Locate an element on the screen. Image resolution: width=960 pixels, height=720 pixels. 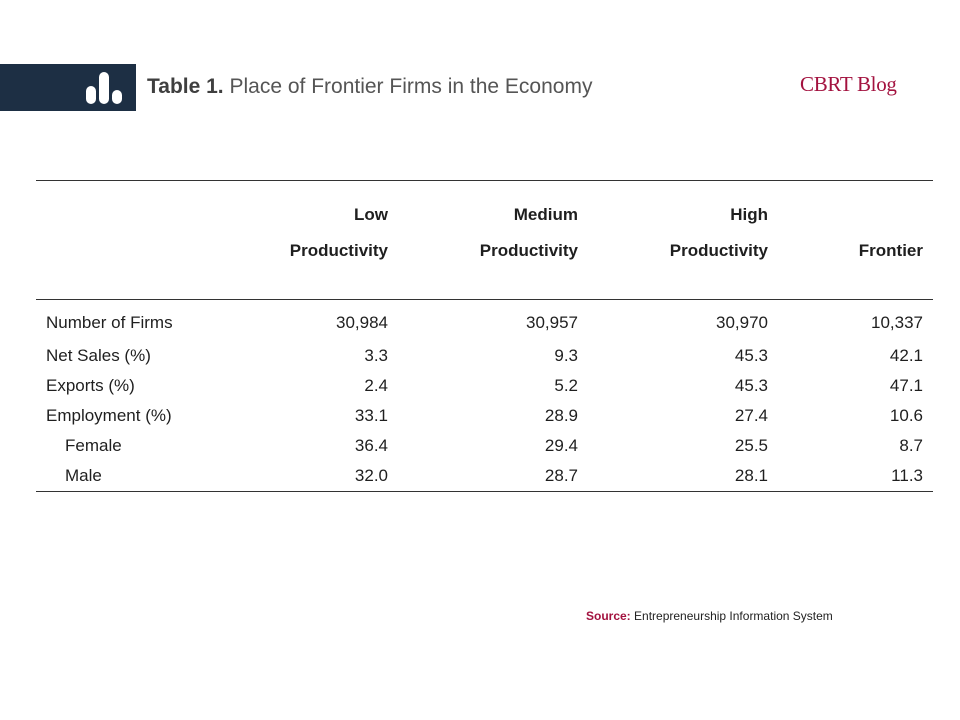
table-cell: 25.5 is located at coordinates (751, 445).